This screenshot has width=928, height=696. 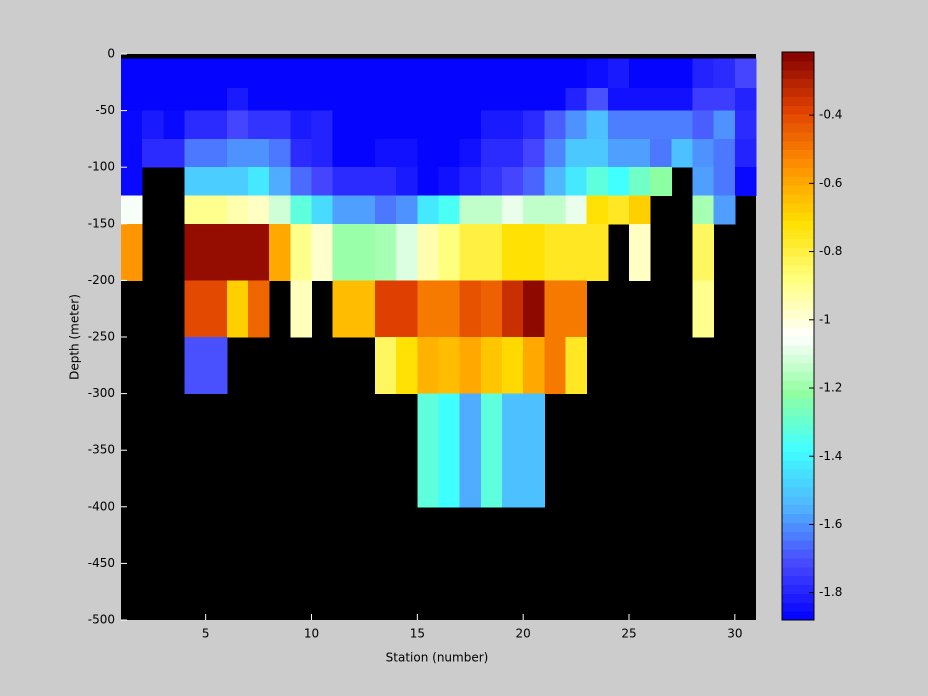 I want to click on colorbar-tick-label: -0.8, so click(x=830, y=251).